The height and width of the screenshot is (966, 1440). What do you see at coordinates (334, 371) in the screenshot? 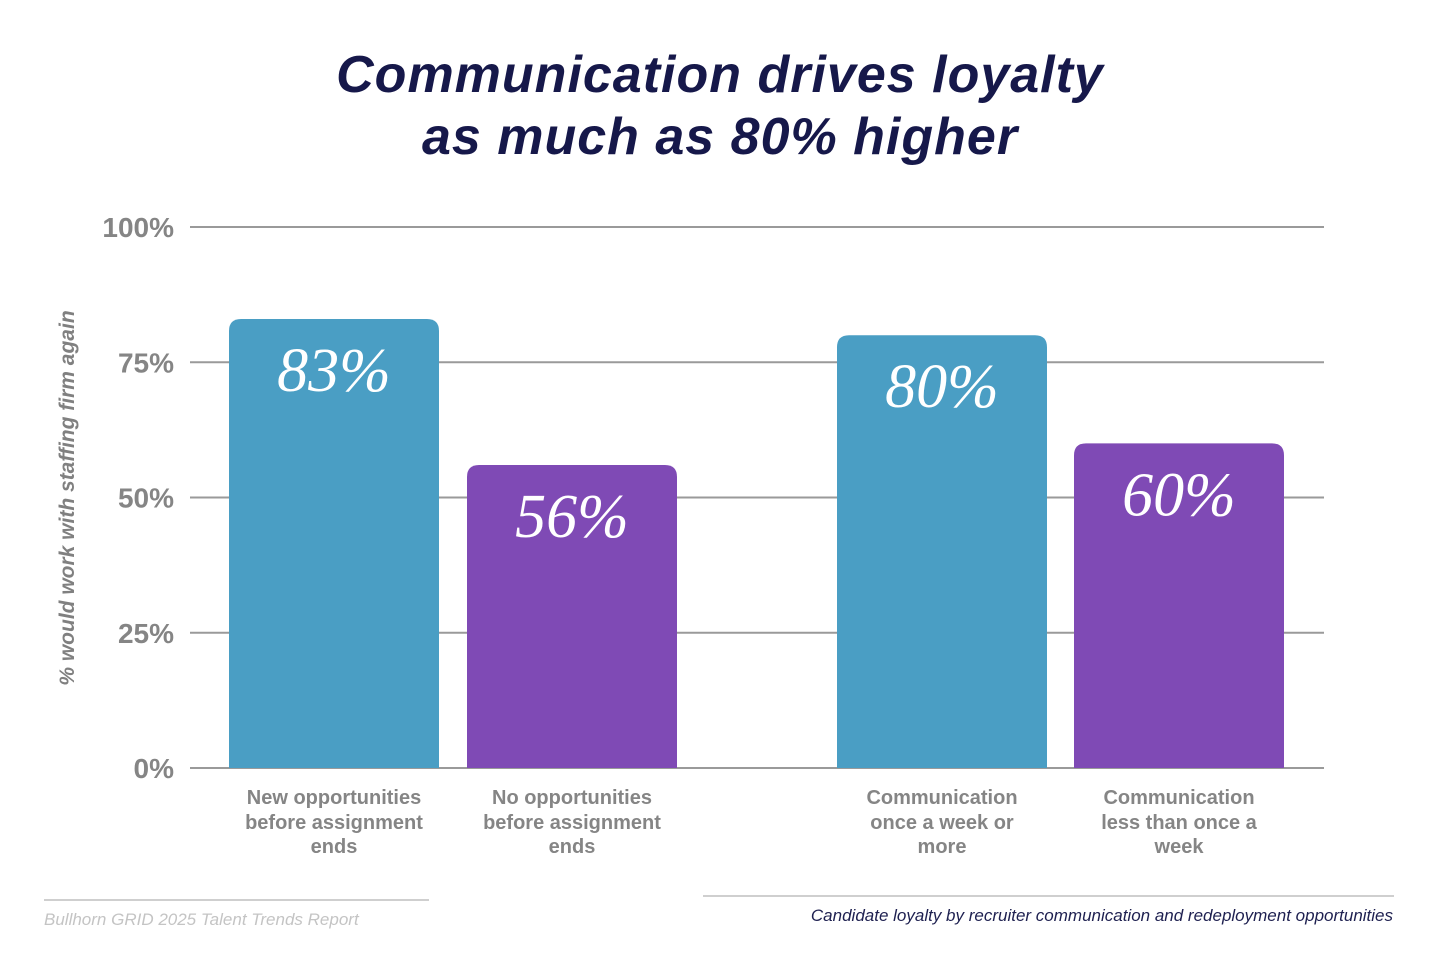
I see `data-label: 83%` at bounding box center [334, 371].